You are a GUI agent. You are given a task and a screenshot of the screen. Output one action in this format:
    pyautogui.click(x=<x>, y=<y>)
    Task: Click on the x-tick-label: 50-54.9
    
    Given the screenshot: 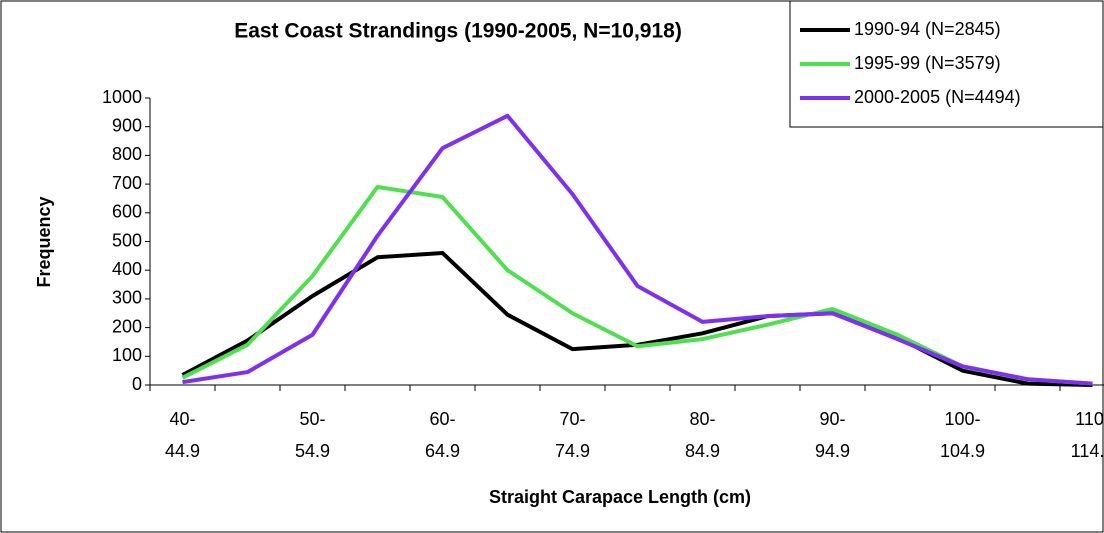 What is the action you would take?
    pyautogui.click(x=312, y=435)
    